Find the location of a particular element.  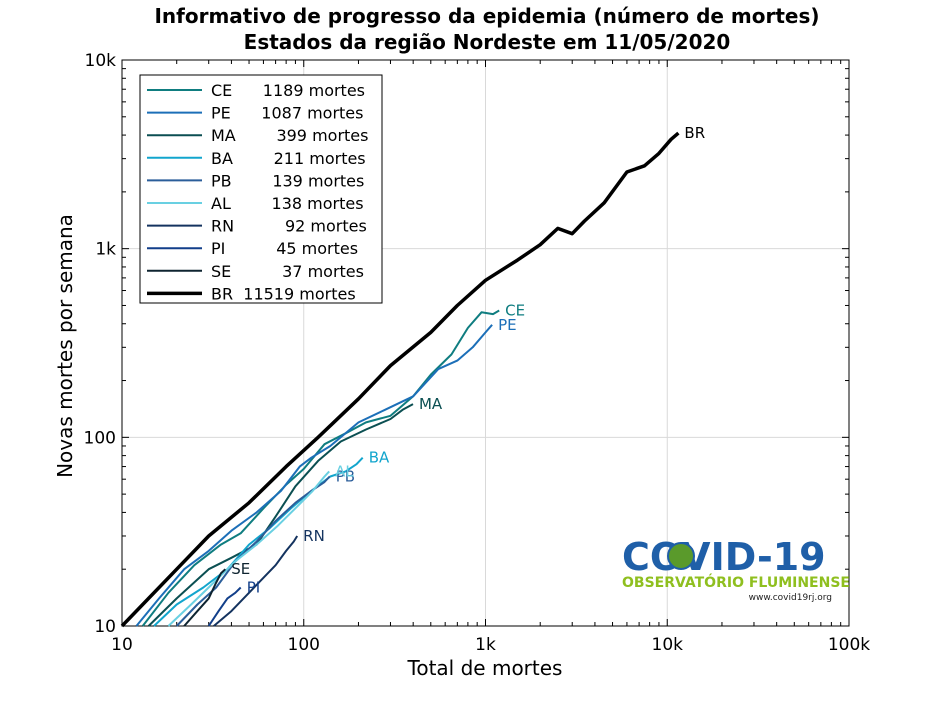

legend-entry-pe: PE 1087 mortes is located at coordinates (287, 113).